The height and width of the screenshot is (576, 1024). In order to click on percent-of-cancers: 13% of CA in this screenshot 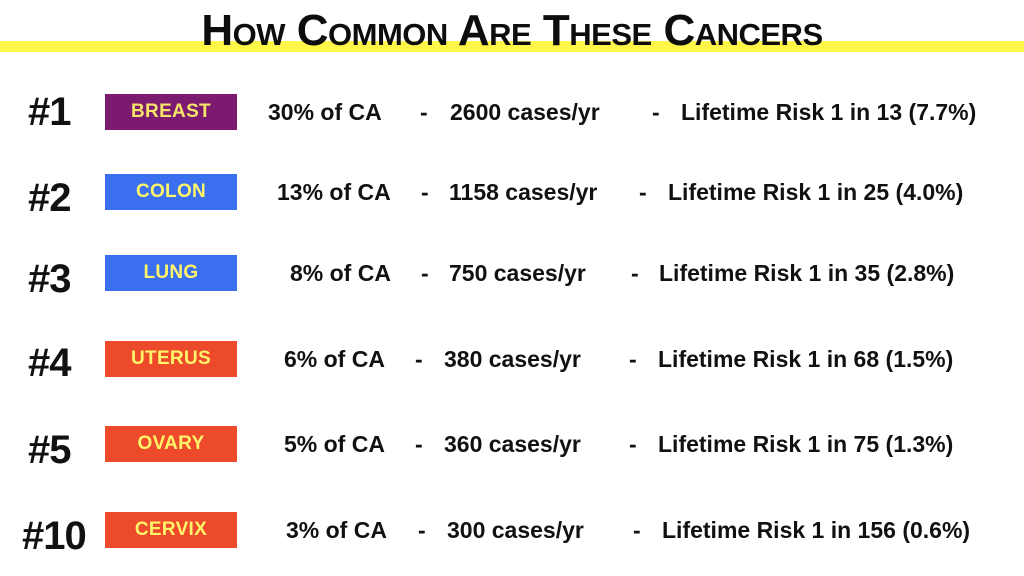, I will do `click(334, 192)`.